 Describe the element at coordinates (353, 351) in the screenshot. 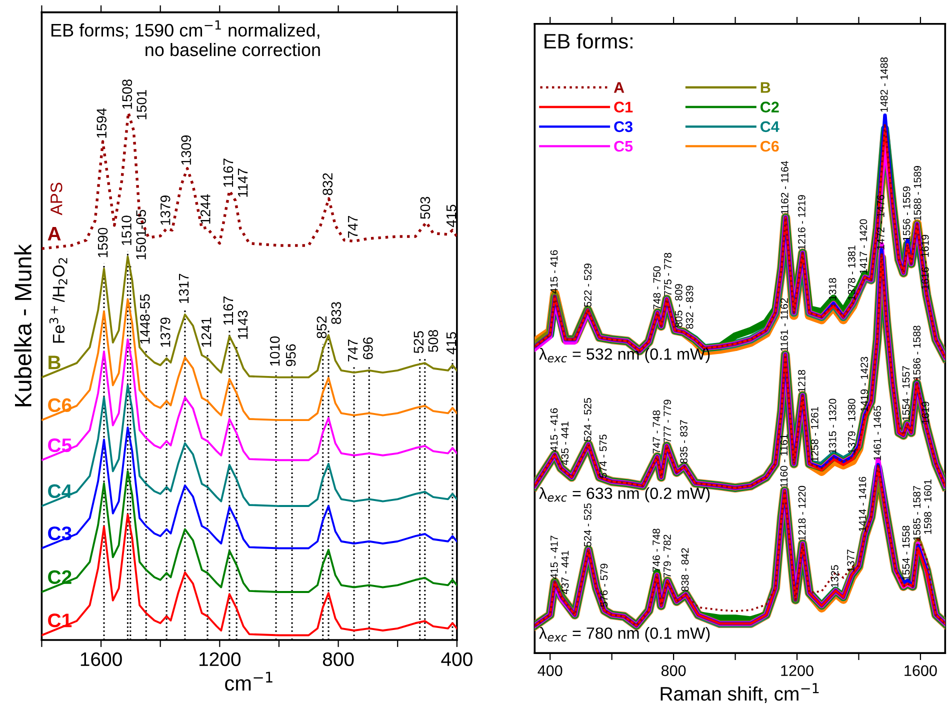

I see `ref-line-label: 747` at that location.